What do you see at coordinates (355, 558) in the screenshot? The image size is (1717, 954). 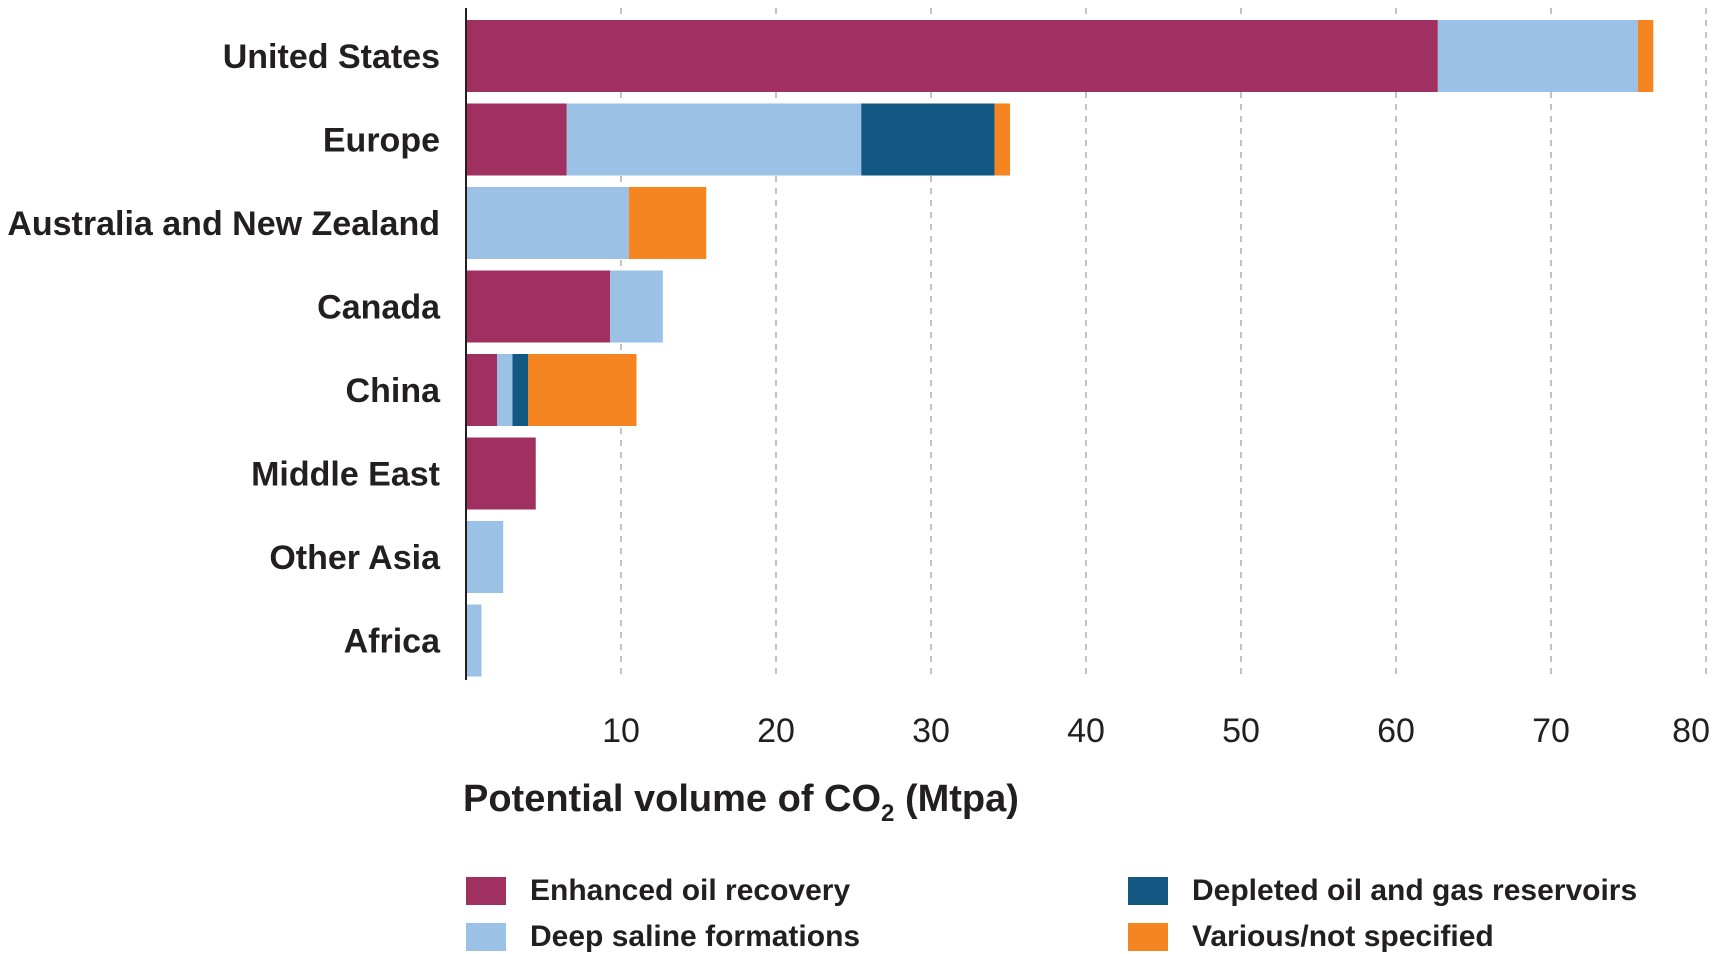 I see `category-label: Other Asia` at bounding box center [355, 558].